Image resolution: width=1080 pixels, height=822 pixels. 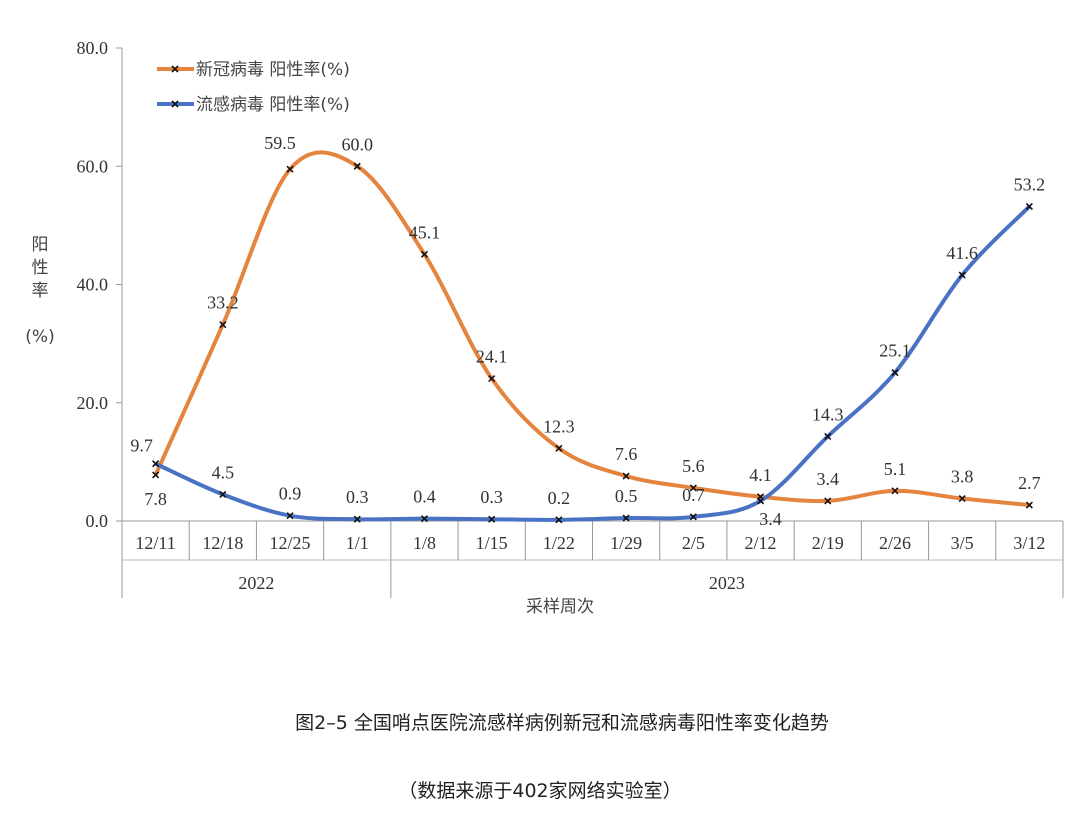 What do you see at coordinates (273, 105) in the screenshot?
I see `legend-label: 流感病毒 阳性率(%)` at bounding box center [273, 105].